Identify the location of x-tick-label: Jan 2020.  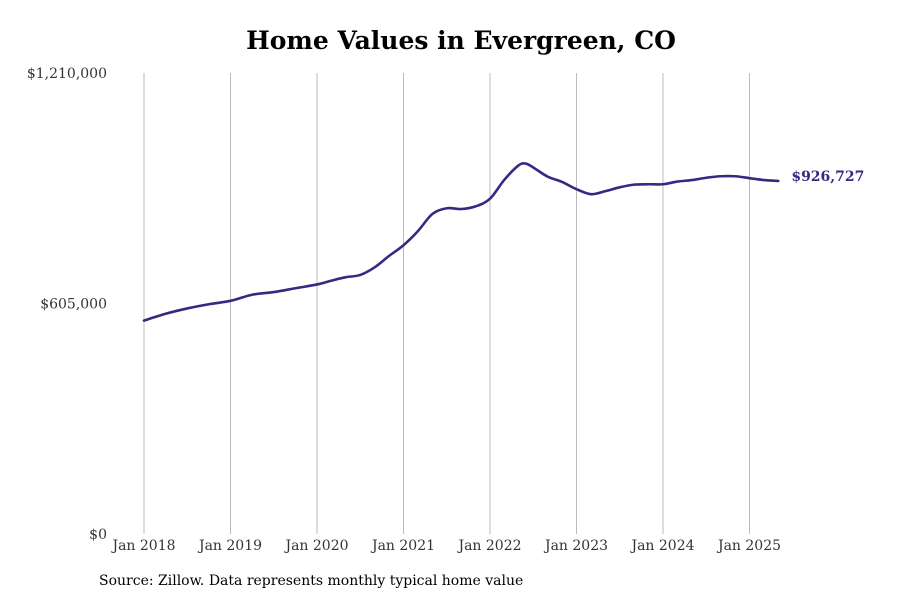
(315, 546).